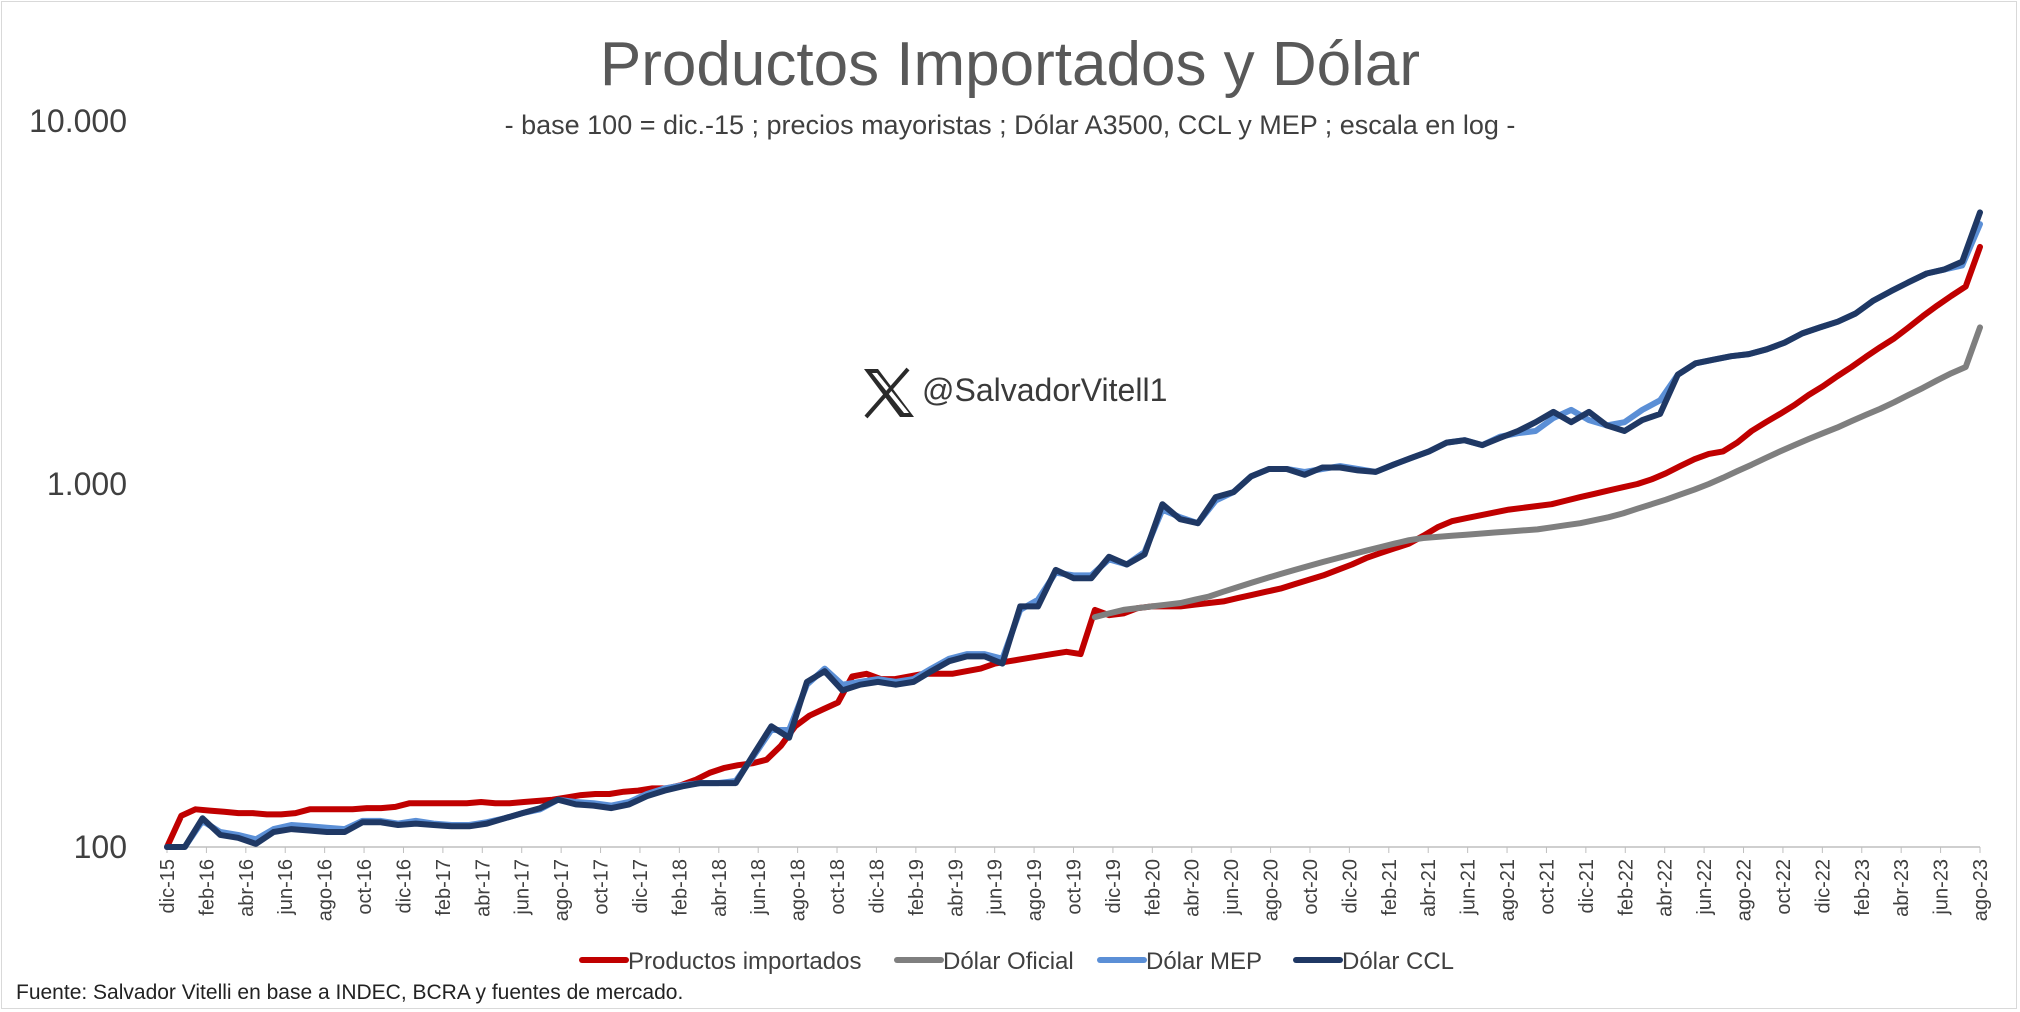  Describe the element at coordinates (996, 887) in the screenshot. I see `x-tick-label: jun-19` at that location.